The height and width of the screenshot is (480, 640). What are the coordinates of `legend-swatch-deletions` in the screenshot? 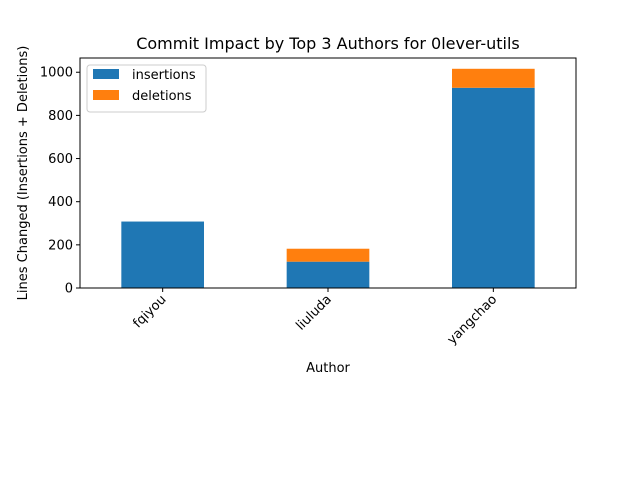 It's located at (106, 95).